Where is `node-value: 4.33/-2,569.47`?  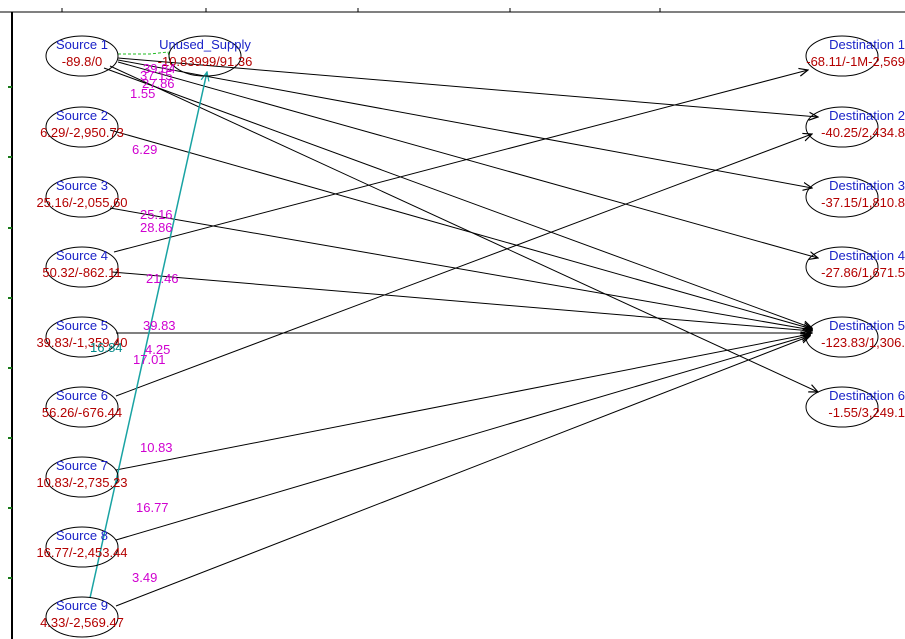 node-value: 4.33/-2,569.47 is located at coordinates (82, 622).